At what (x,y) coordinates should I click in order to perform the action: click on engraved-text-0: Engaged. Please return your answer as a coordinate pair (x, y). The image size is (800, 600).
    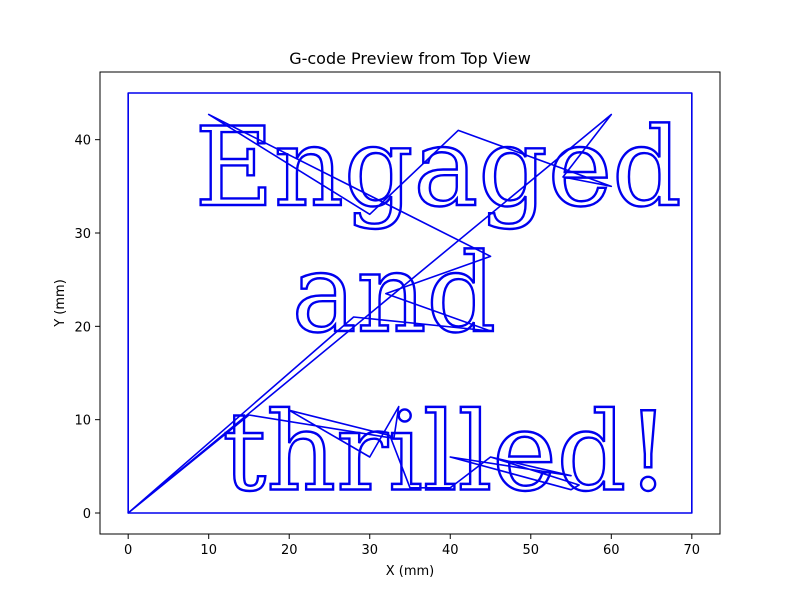
    Looking at the image, I should click on (438, 167).